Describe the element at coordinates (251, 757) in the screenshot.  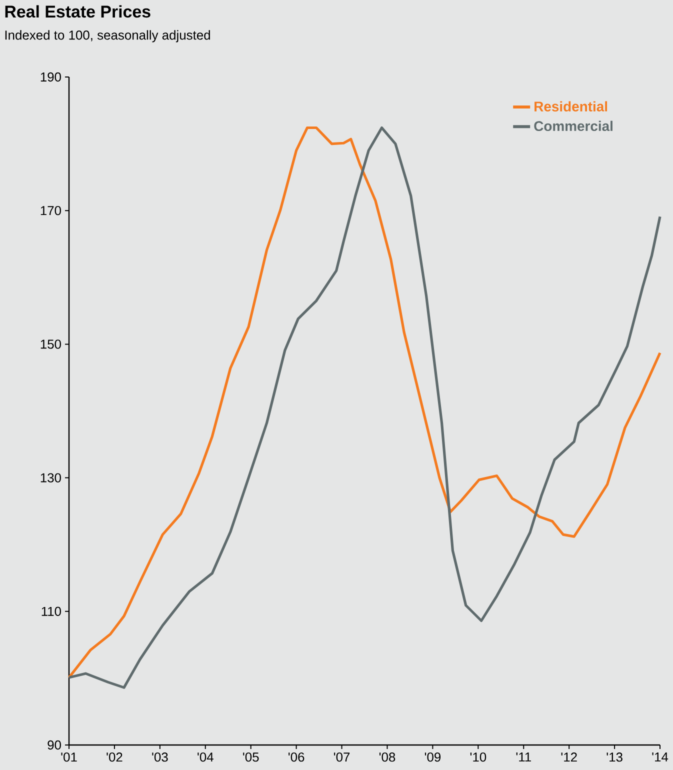
I see `x-tick-label: '05` at that location.